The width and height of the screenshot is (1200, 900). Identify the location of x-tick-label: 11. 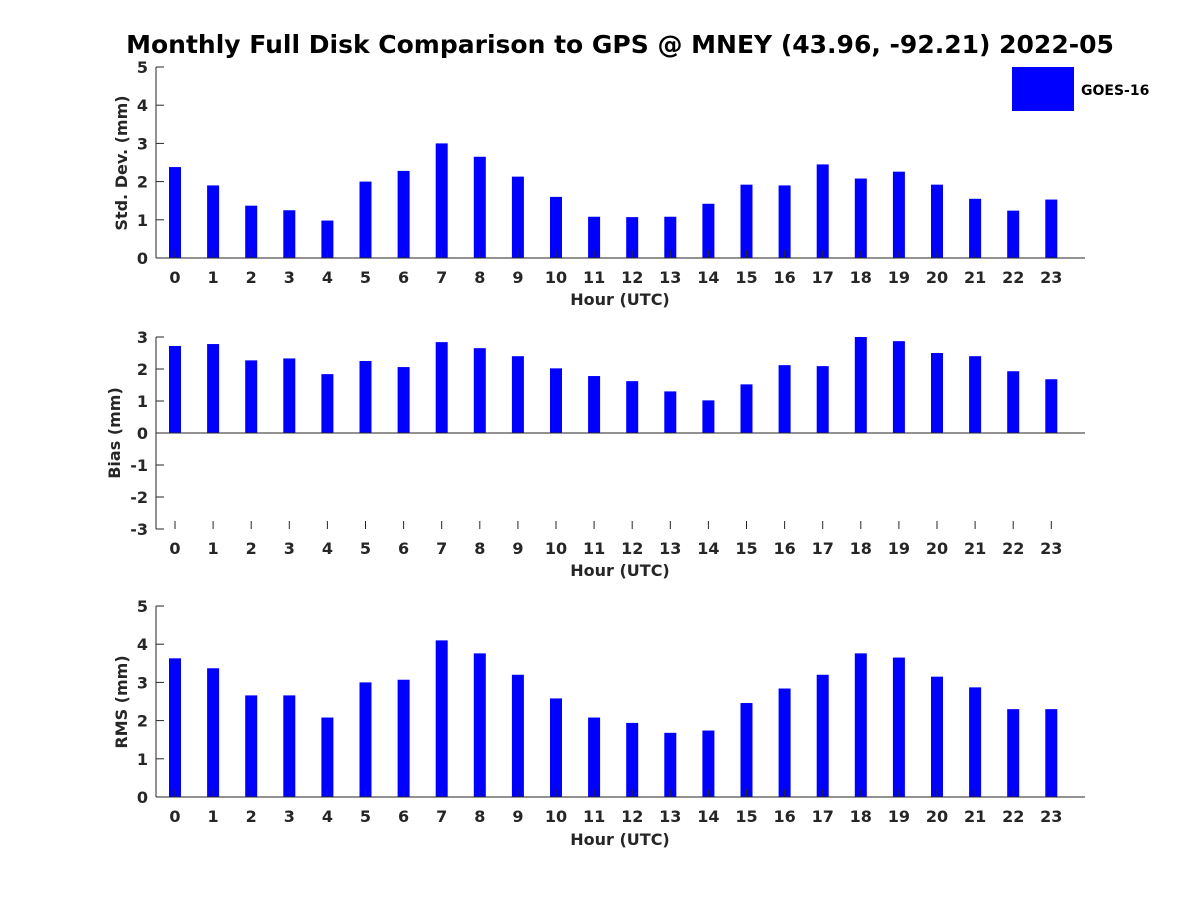
(594, 277).